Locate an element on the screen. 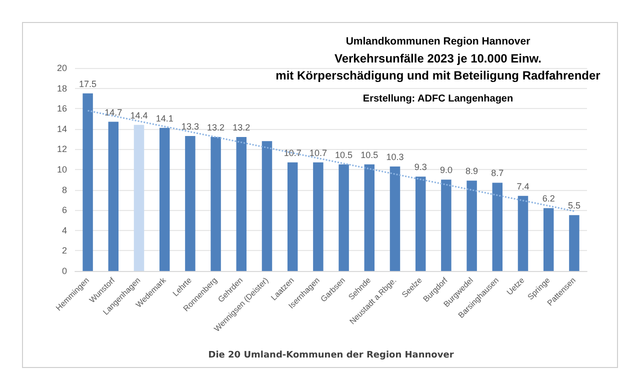  annotation: Erstellung: ADFC Langenhagen is located at coordinates (438, 99).